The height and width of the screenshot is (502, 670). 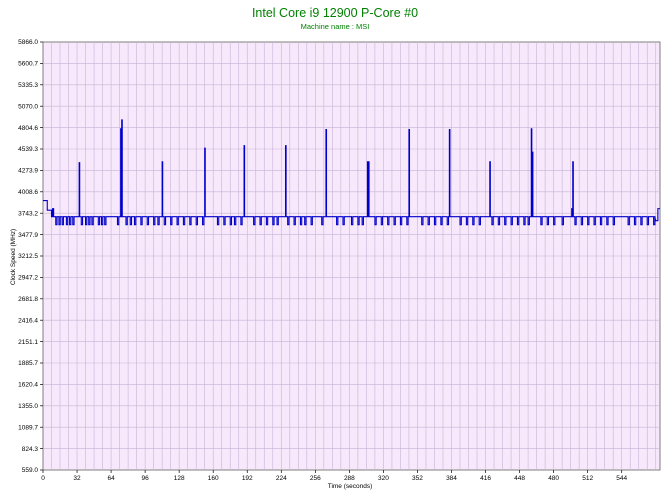 I want to click on x-tick-label: 256, so click(x=315, y=478).